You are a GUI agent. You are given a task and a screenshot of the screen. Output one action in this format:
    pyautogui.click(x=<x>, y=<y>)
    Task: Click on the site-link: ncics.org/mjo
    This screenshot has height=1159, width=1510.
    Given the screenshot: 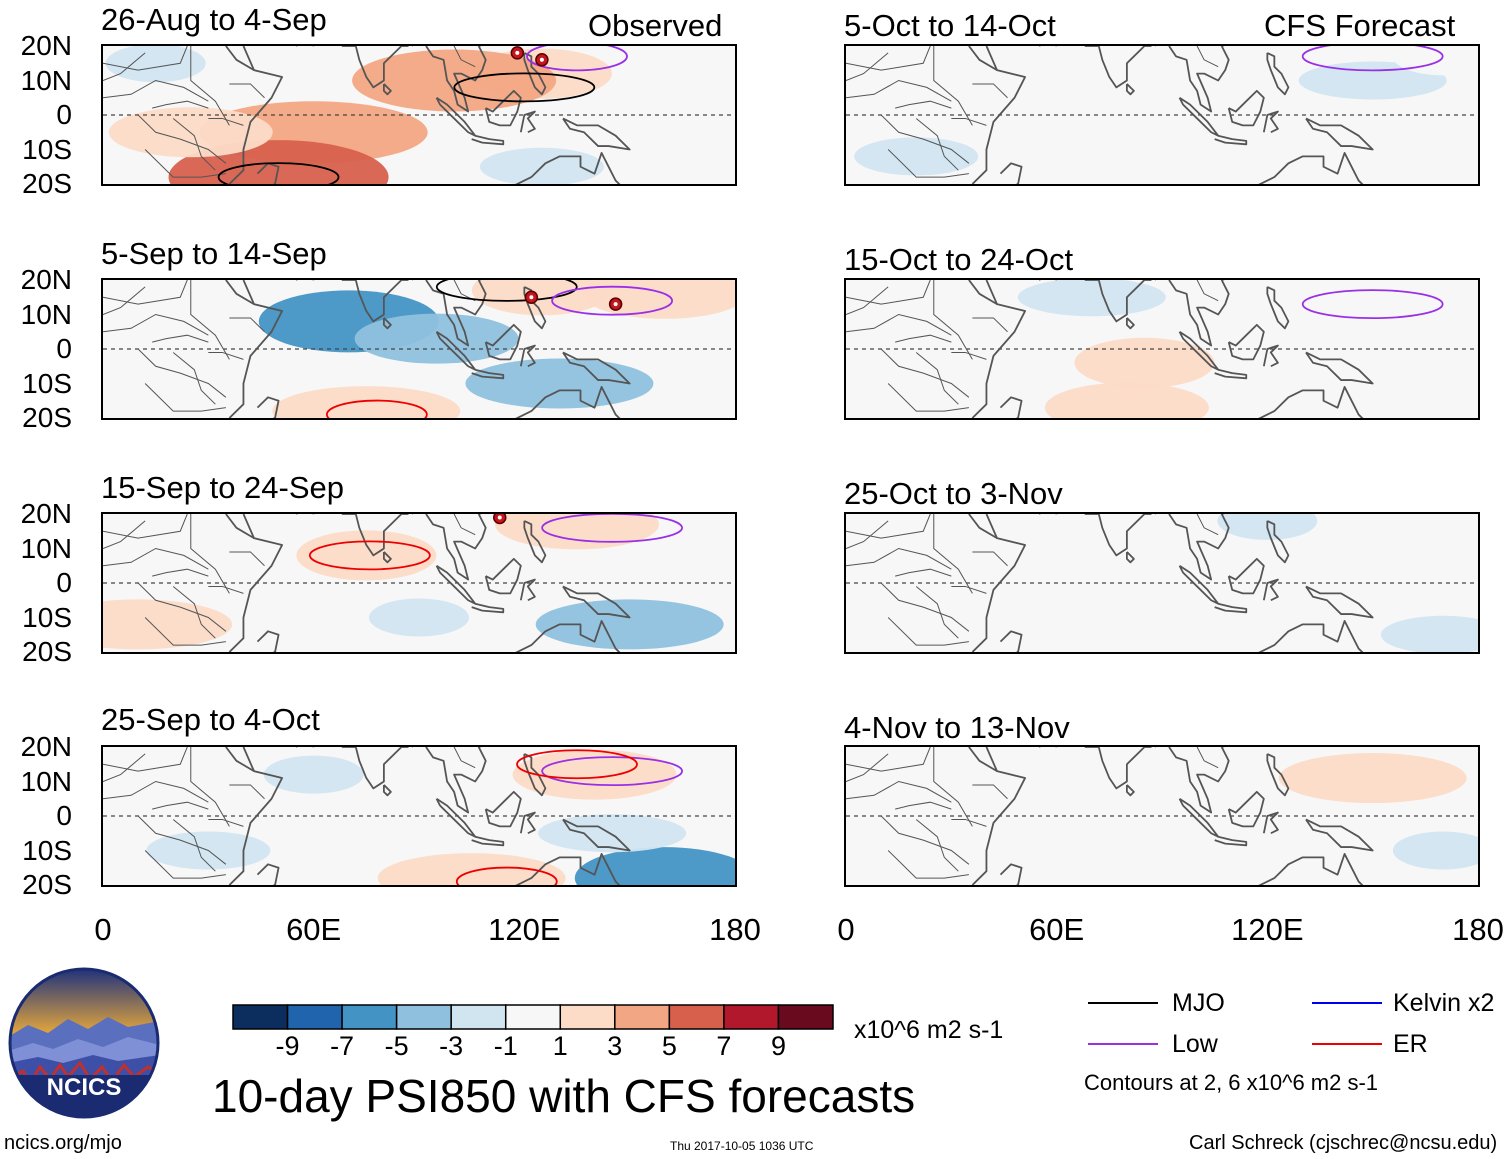 What is the action you would take?
    pyautogui.click(x=63, y=1143)
    